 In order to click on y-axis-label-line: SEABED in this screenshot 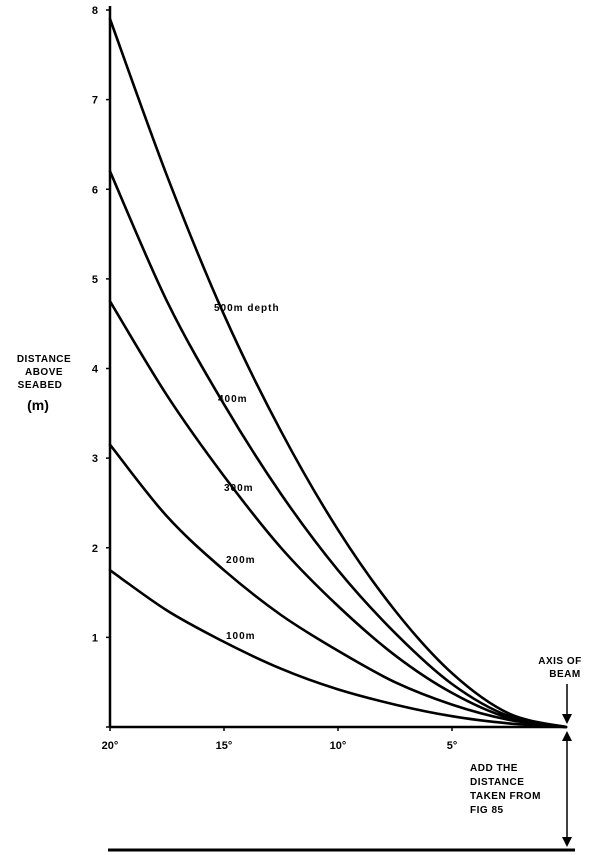, I will do `click(40, 385)`.